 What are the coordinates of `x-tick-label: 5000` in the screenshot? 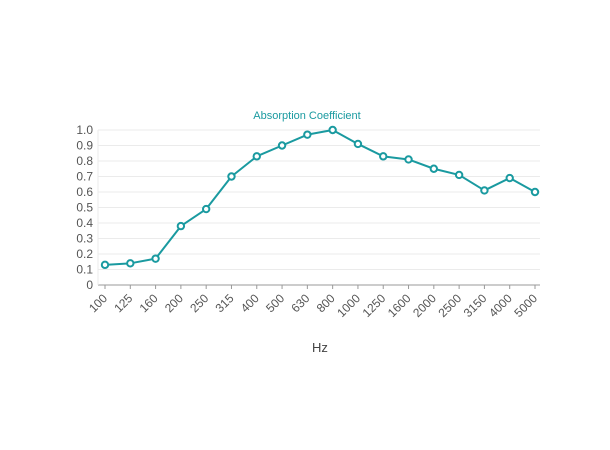 It's located at (525, 305).